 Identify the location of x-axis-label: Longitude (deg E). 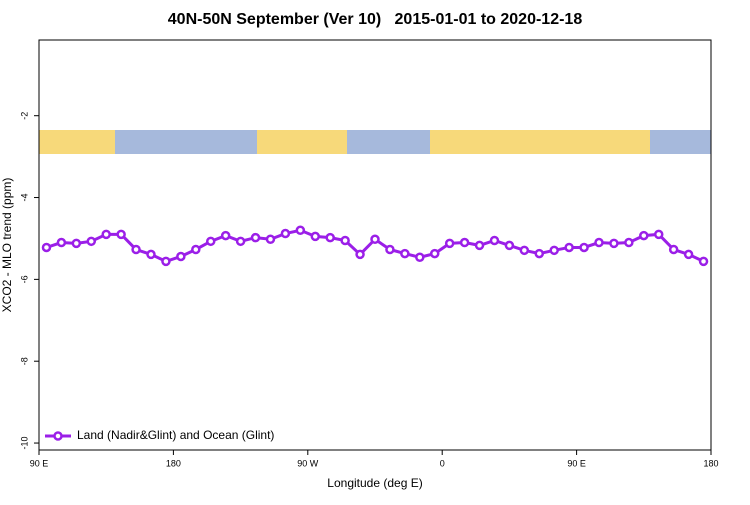
(374, 483).